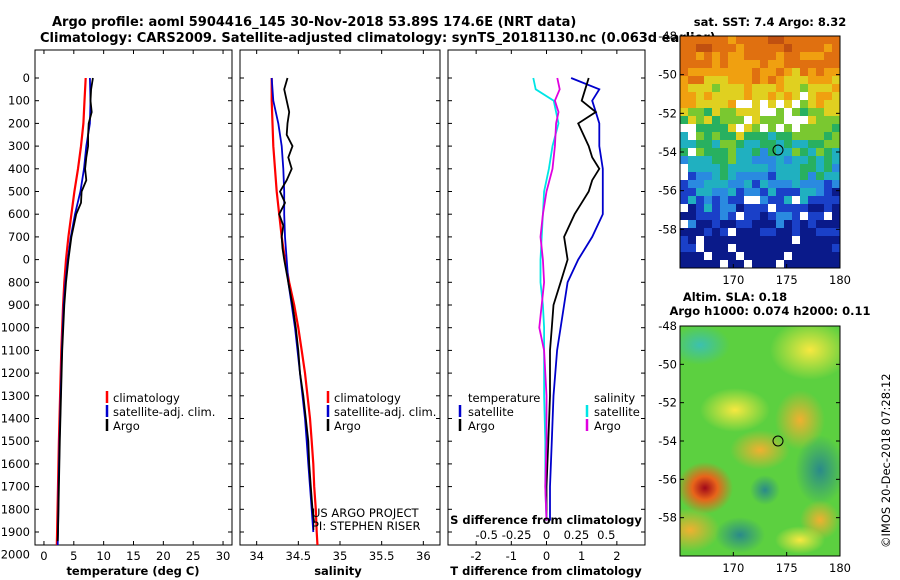 This screenshot has width=900, height=580. Describe the element at coordinates (19, 123) in the screenshot. I see `depth-tick-label: 200` at that location.